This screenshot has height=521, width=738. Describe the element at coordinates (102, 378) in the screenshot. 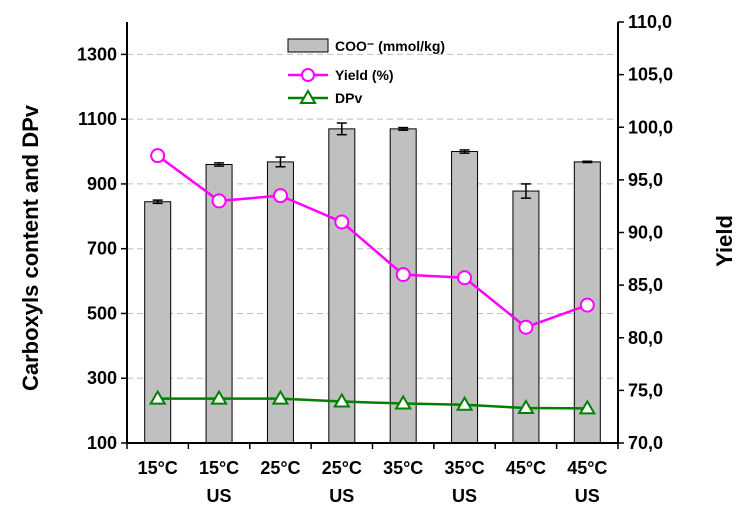

I see `y-tick-label: 300` at that location.